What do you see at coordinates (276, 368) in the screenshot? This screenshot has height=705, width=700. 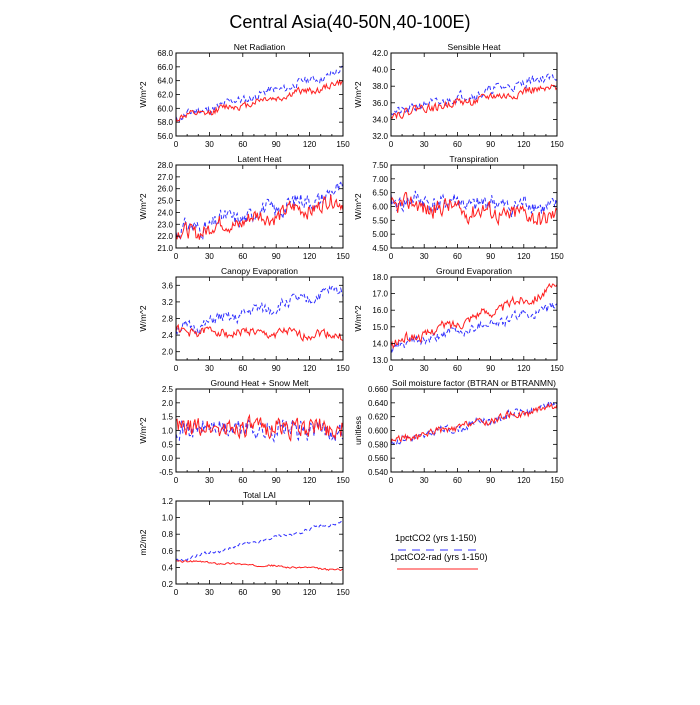 I see `panel-4-xtick-label-3: 90` at bounding box center [276, 368].